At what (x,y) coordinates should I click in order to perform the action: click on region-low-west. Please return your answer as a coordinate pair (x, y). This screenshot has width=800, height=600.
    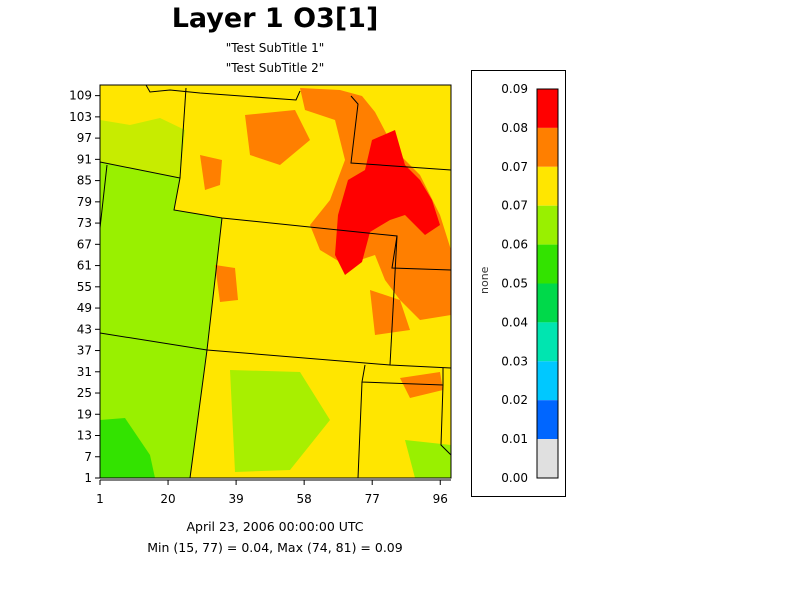
    Looking at the image, I should click on (161, 320).